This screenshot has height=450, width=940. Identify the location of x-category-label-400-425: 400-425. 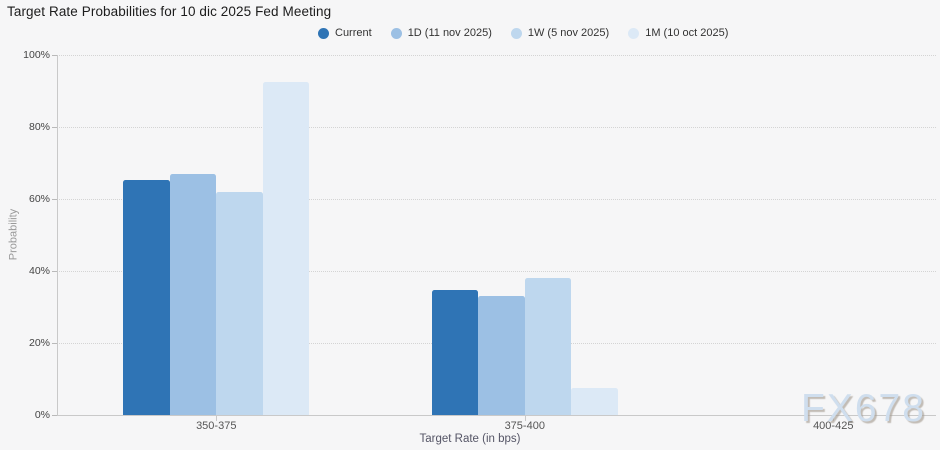
(833, 426).